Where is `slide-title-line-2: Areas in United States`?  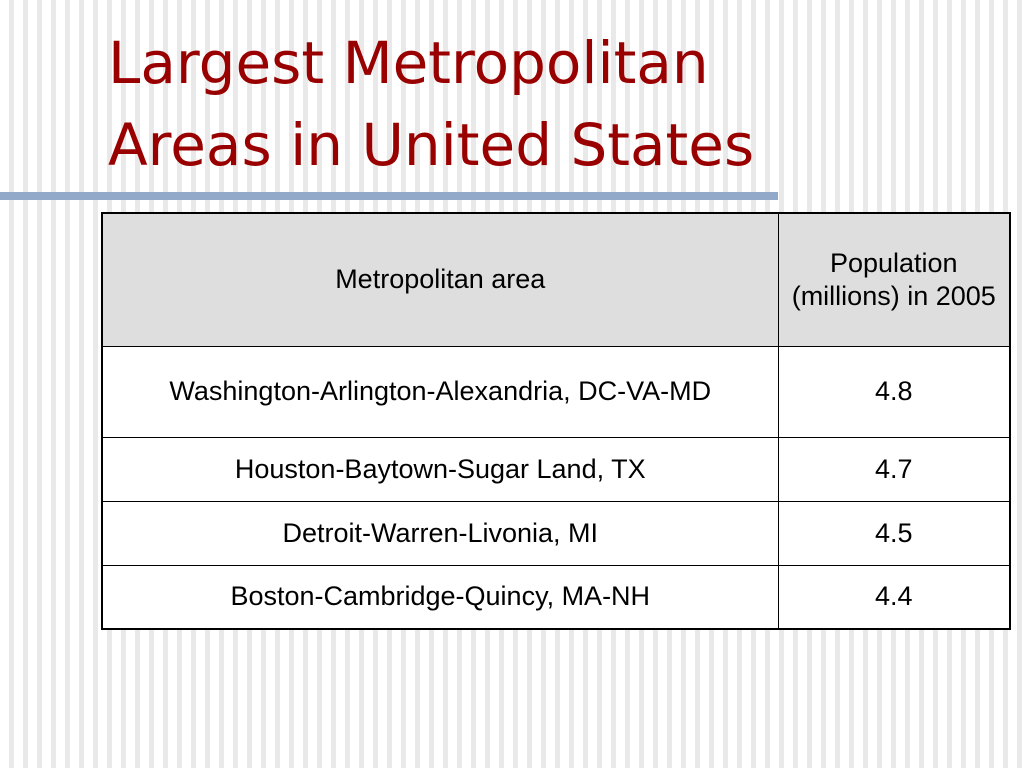 slide-title-line-2: Areas in United States is located at coordinates (431, 145).